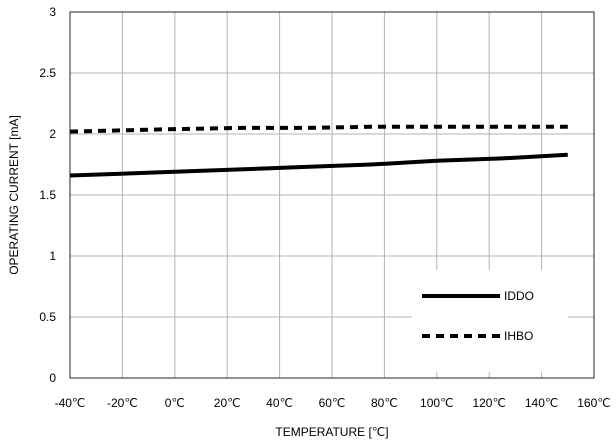 This screenshot has height=444, width=616. I want to click on x-tick-label: 40℃, so click(279, 403).